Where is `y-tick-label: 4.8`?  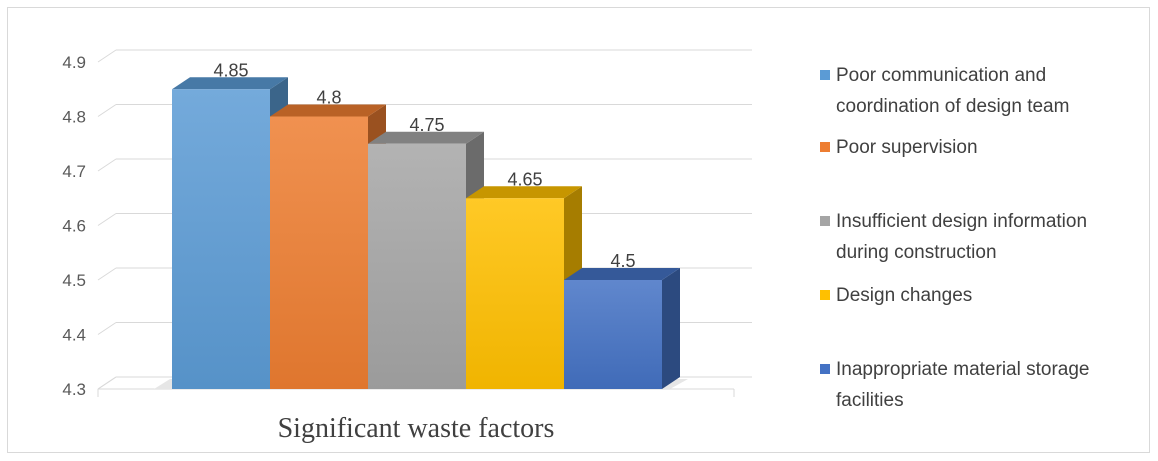 y-tick-label: 4.8 is located at coordinates (74, 117).